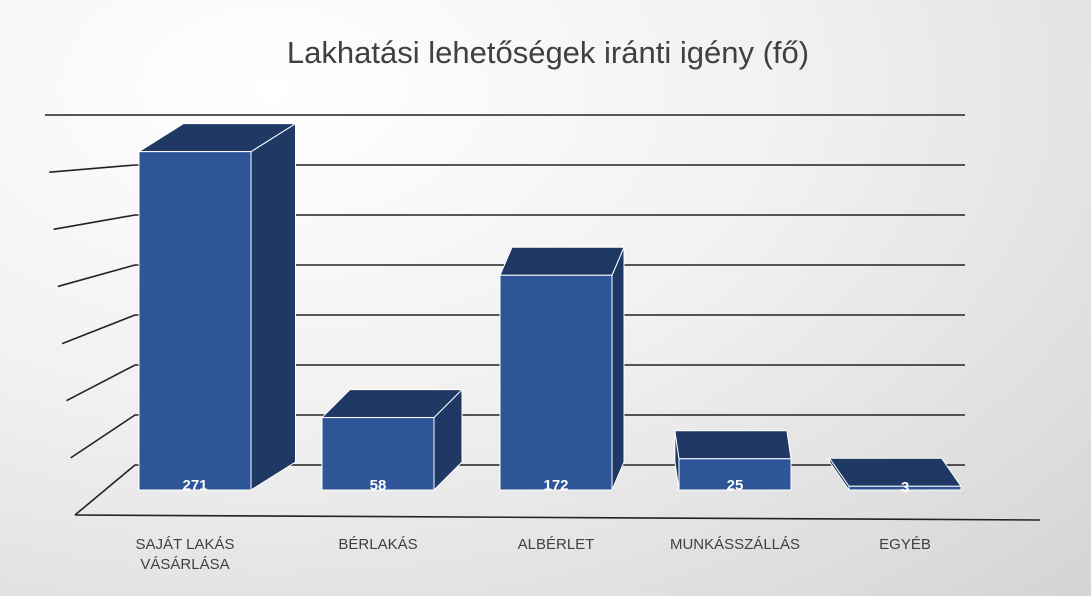 This screenshot has height=596, width=1091. Describe the element at coordinates (905, 544) in the screenshot. I see `x-tick-label: EGYÉB` at that location.